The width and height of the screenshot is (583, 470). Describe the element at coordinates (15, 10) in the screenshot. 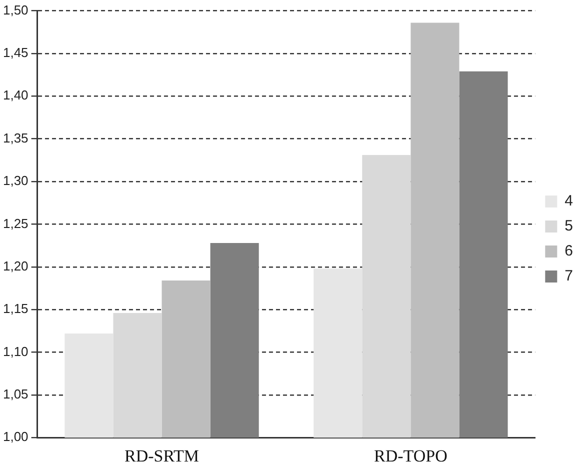

I see `y-tick-label: 1,50` at that location.